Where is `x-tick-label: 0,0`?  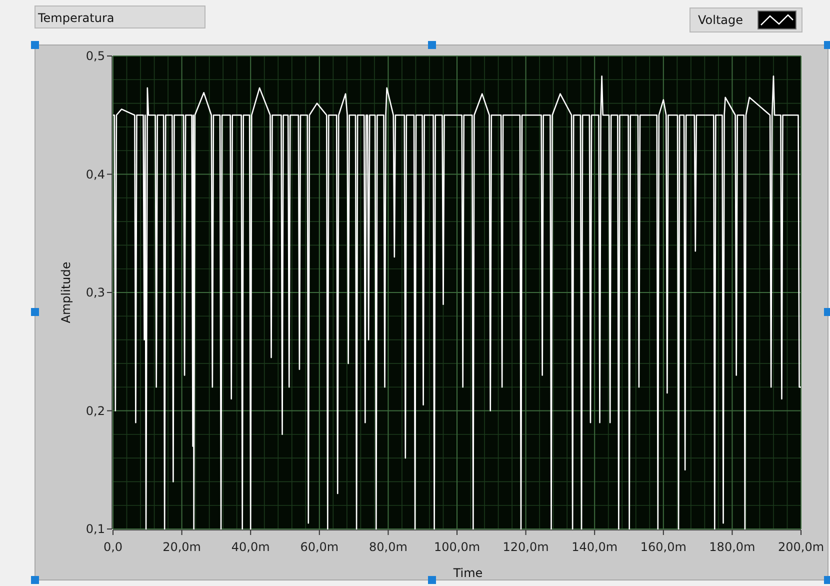
x-tick-label: 0,0 is located at coordinates (113, 547).